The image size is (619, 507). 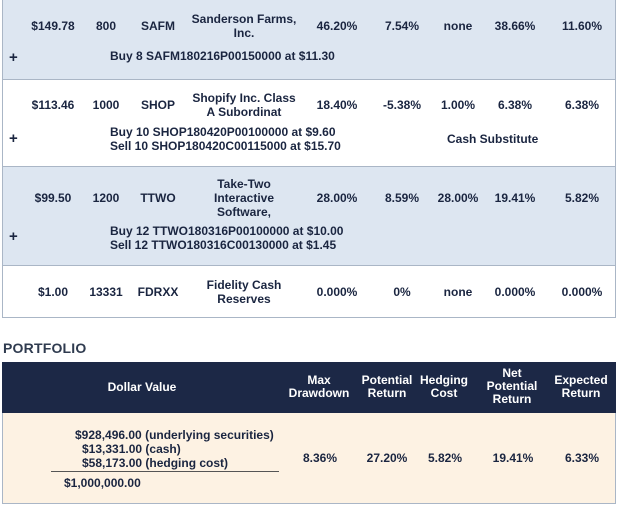 I want to click on metric-5: 6.38%, so click(x=582, y=105).